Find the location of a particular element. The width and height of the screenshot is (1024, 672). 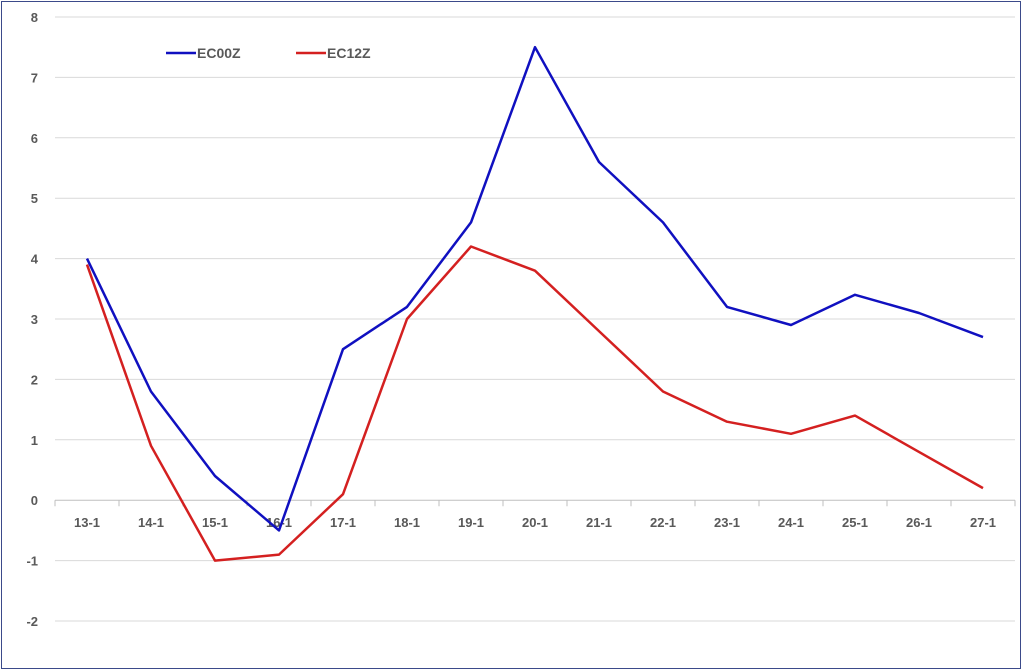

legend-label-ec12z: EC12Z is located at coordinates (349, 53).